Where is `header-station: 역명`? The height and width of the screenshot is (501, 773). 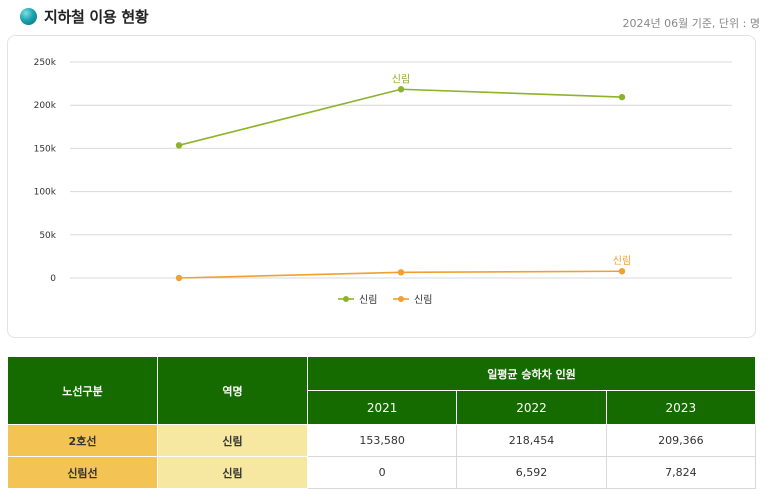 header-station: 역명 is located at coordinates (232, 390).